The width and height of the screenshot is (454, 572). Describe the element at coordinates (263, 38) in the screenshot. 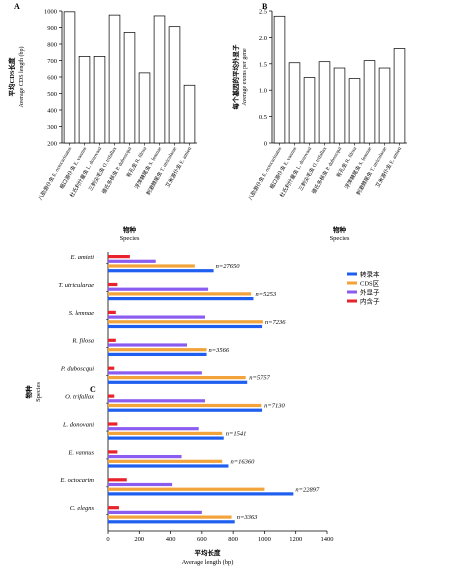

I see `y-tick-label: 2.0` at that location.